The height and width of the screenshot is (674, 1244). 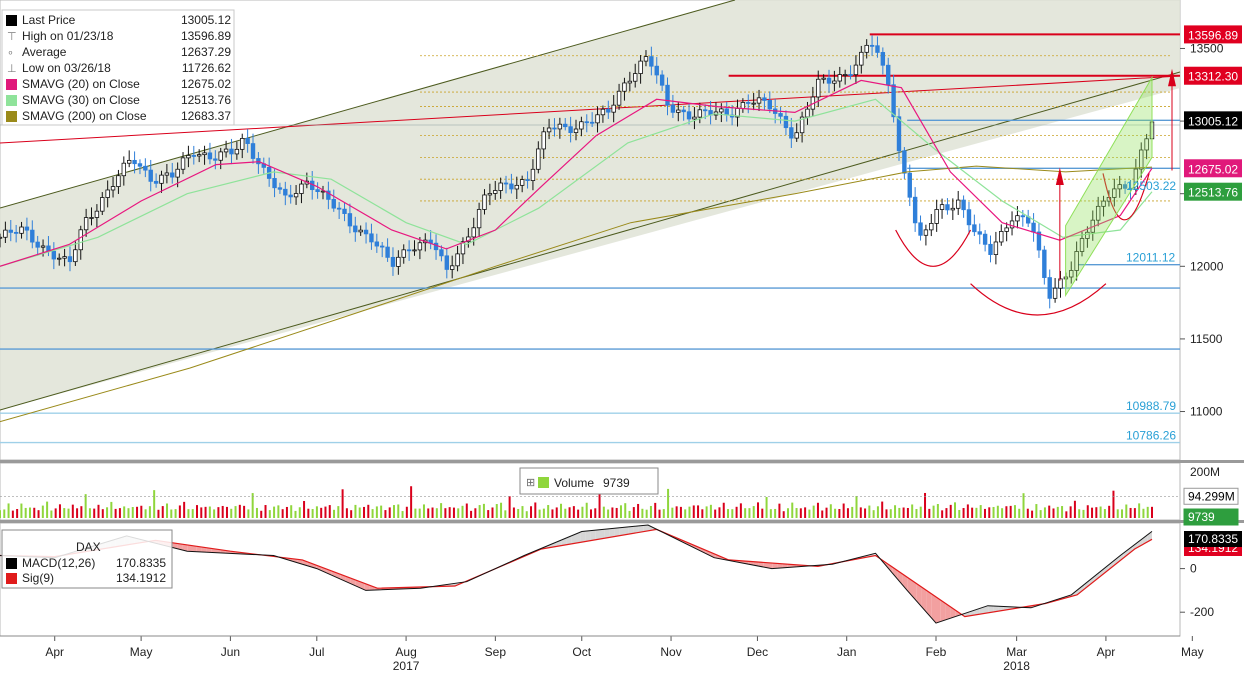 What do you see at coordinates (230, 652) in the screenshot?
I see `month-label: Jun` at bounding box center [230, 652].